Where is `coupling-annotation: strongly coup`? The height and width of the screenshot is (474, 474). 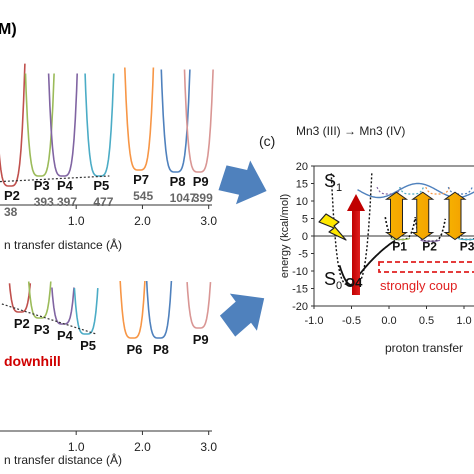 coupling-annotation: strongly coup is located at coordinates (418, 285).